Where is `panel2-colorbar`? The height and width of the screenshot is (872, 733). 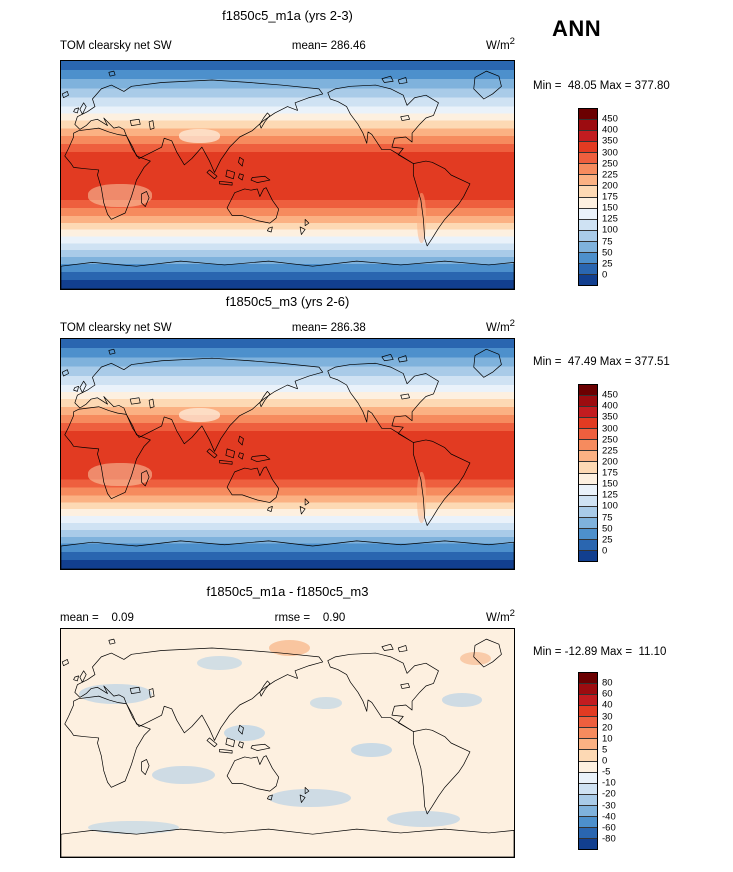
panel2-colorbar is located at coordinates (588, 473).